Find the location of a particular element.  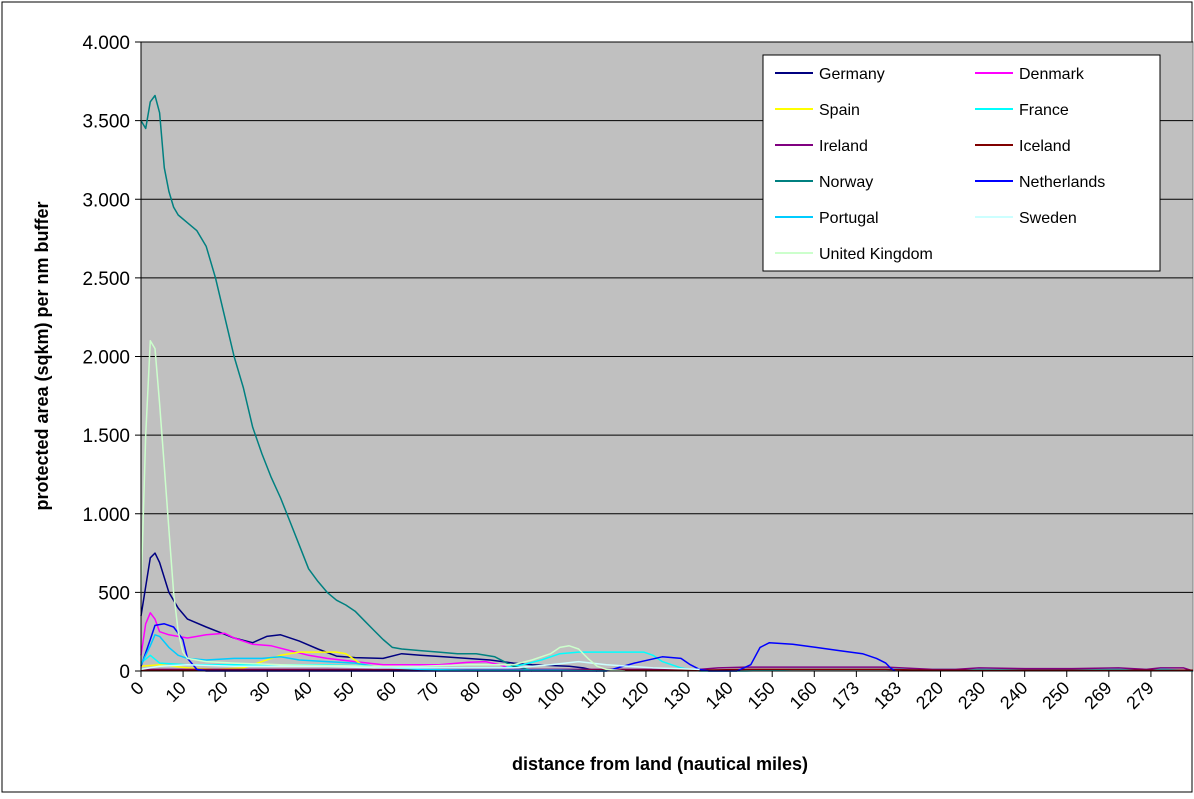

legend-label: Iceland is located at coordinates (1045, 146).